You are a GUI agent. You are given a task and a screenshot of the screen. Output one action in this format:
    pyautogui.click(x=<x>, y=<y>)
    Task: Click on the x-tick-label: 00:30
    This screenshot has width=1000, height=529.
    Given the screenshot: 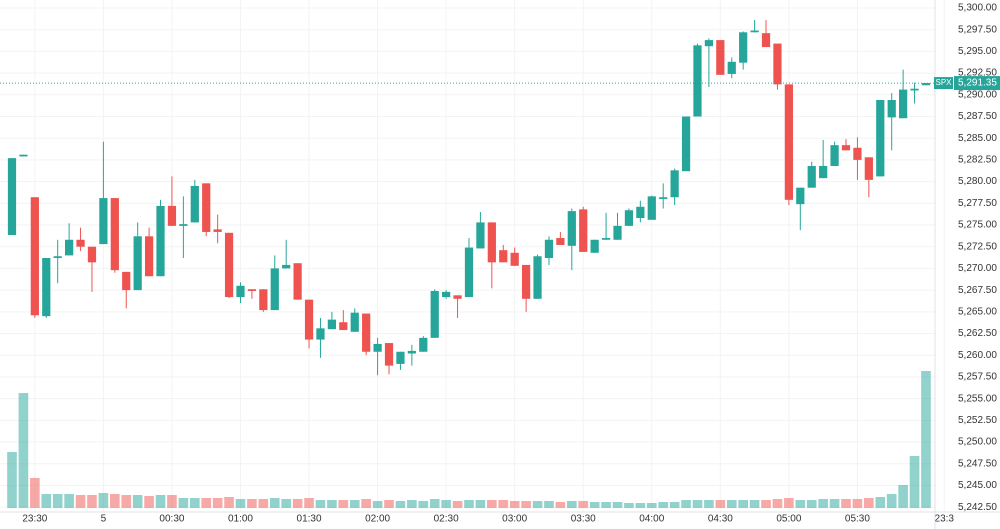 What is the action you would take?
    pyautogui.click(x=171, y=519)
    